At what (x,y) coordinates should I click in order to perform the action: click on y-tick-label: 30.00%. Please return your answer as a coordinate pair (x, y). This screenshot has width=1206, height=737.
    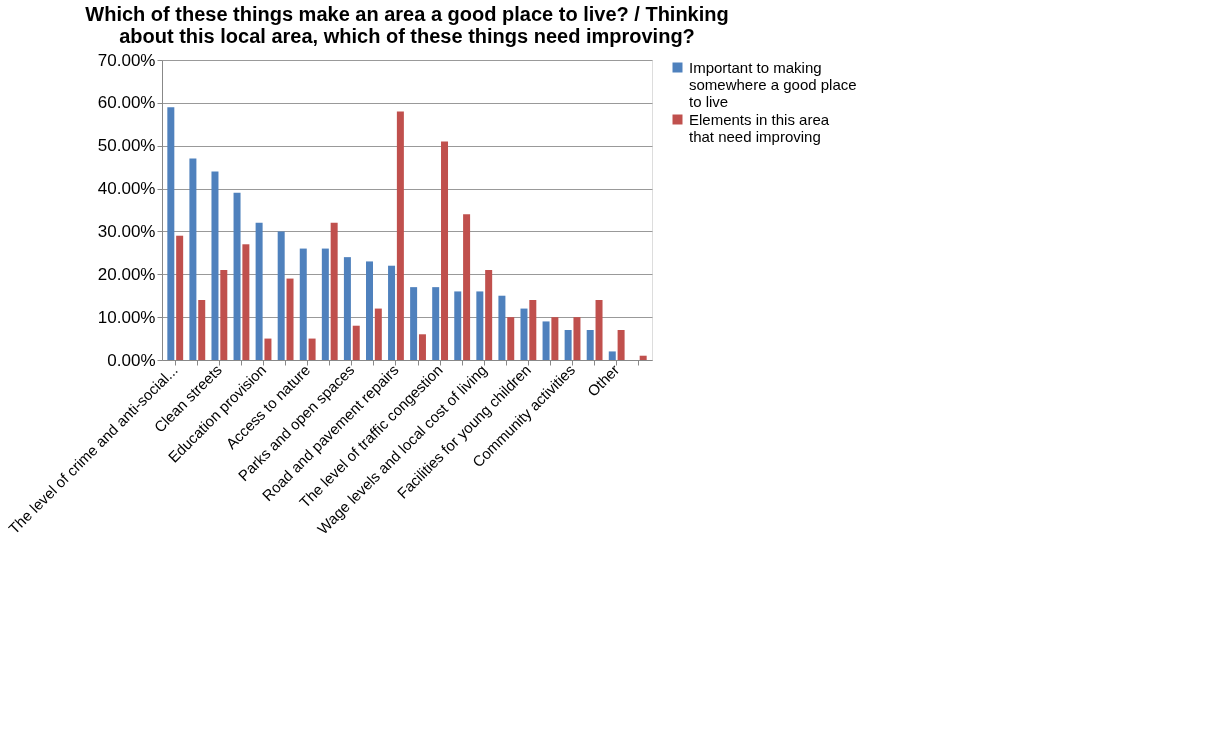
    Looking at the image, I should click on (126, 231).